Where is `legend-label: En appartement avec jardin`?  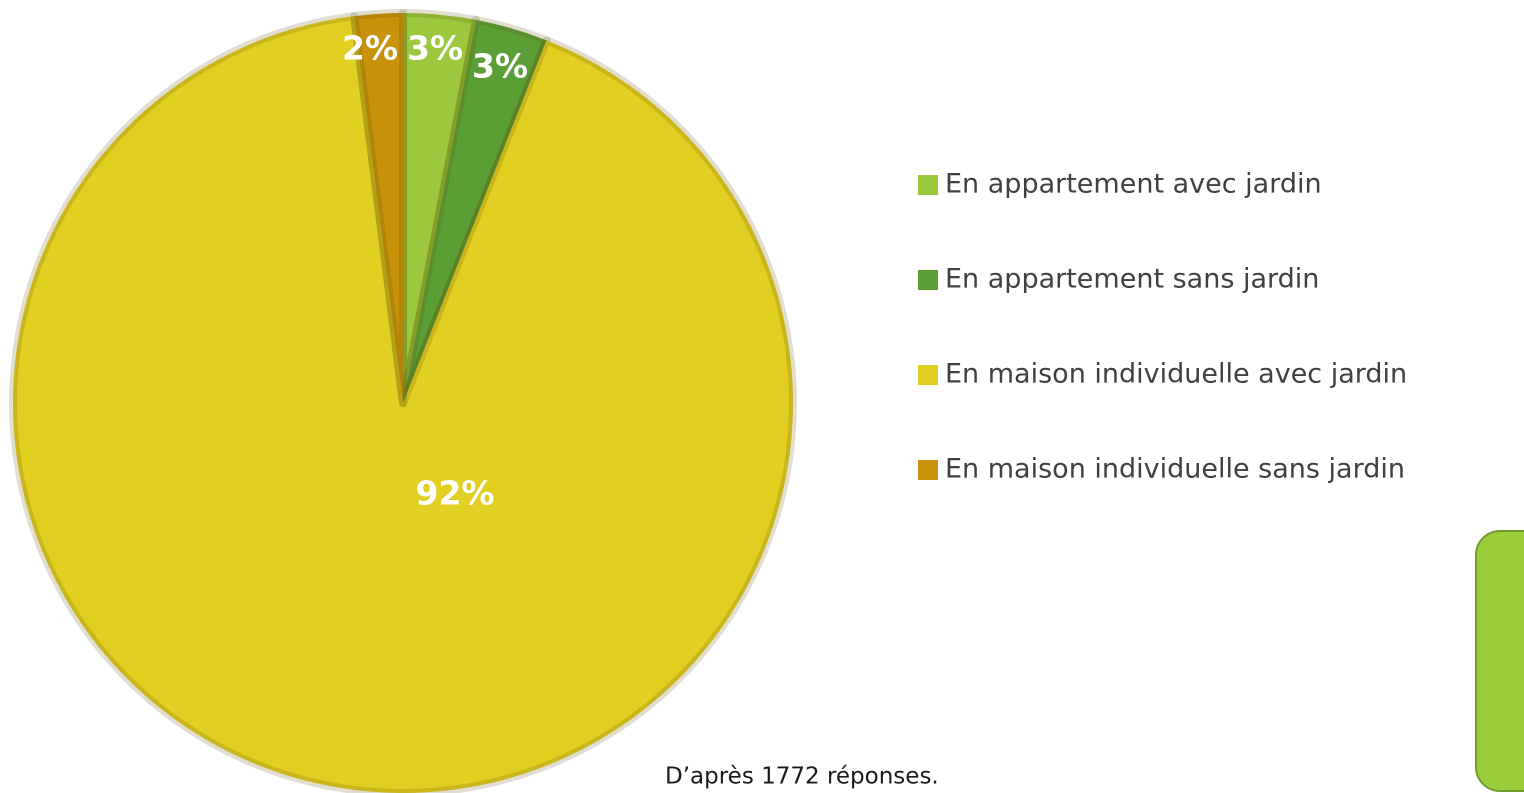 legend-label: En appartement avec jardin is located at coordinates (1133, 184).